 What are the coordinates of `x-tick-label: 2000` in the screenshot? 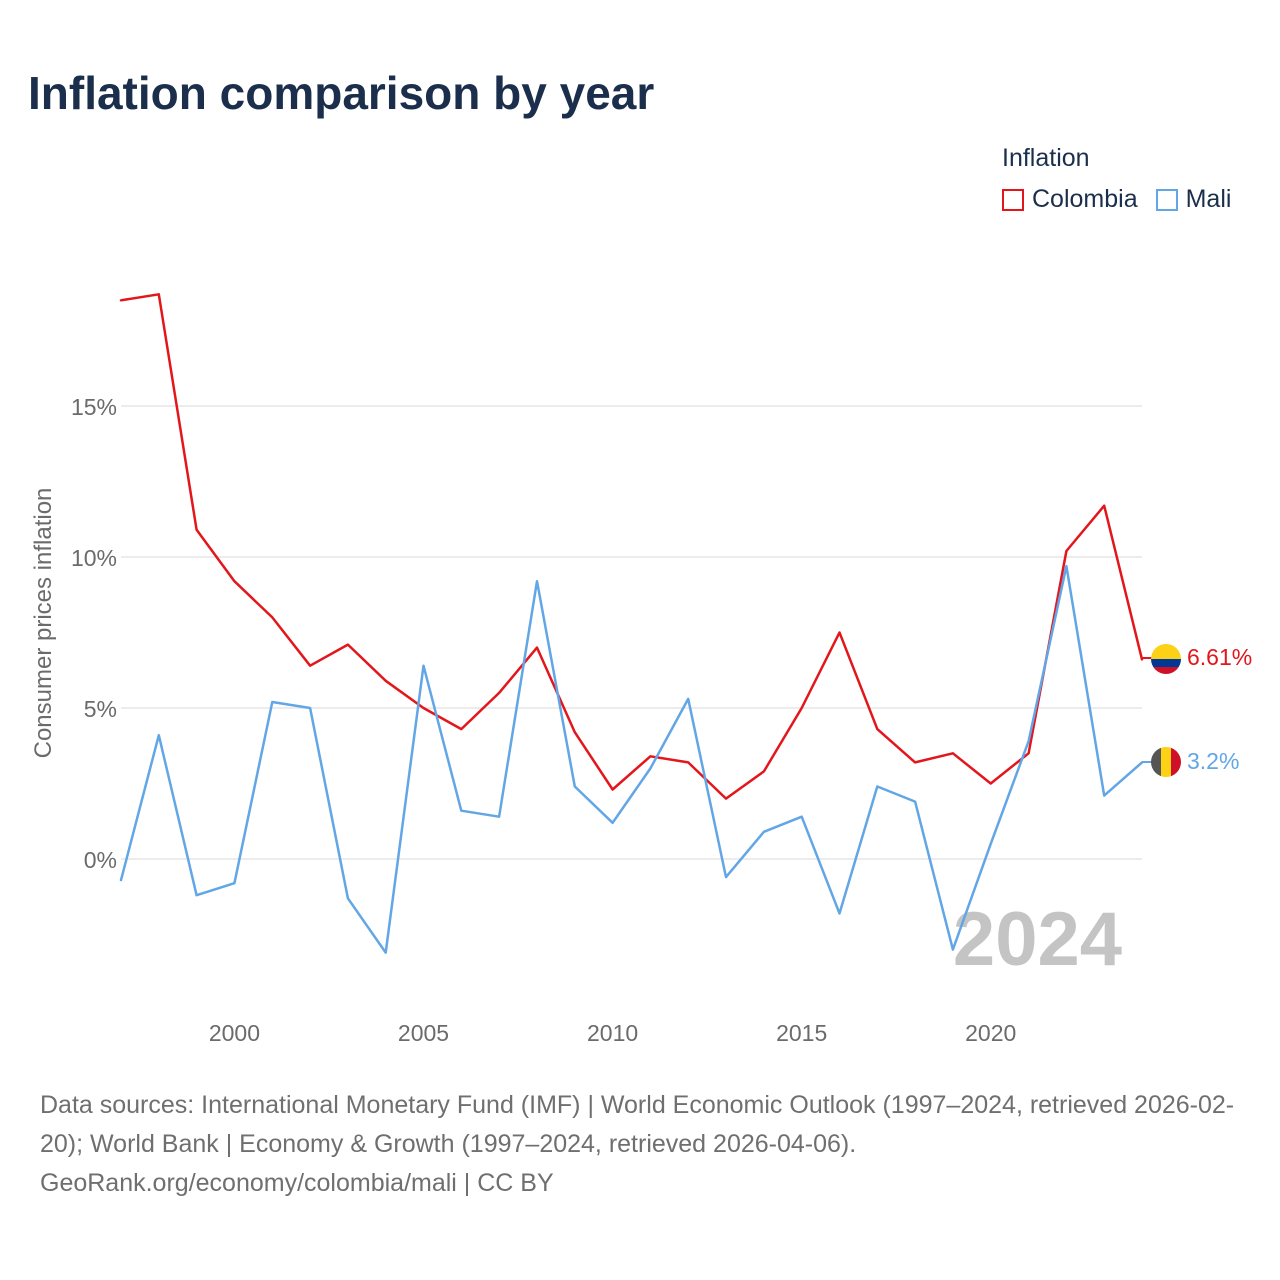 It's located at (234, 1033).